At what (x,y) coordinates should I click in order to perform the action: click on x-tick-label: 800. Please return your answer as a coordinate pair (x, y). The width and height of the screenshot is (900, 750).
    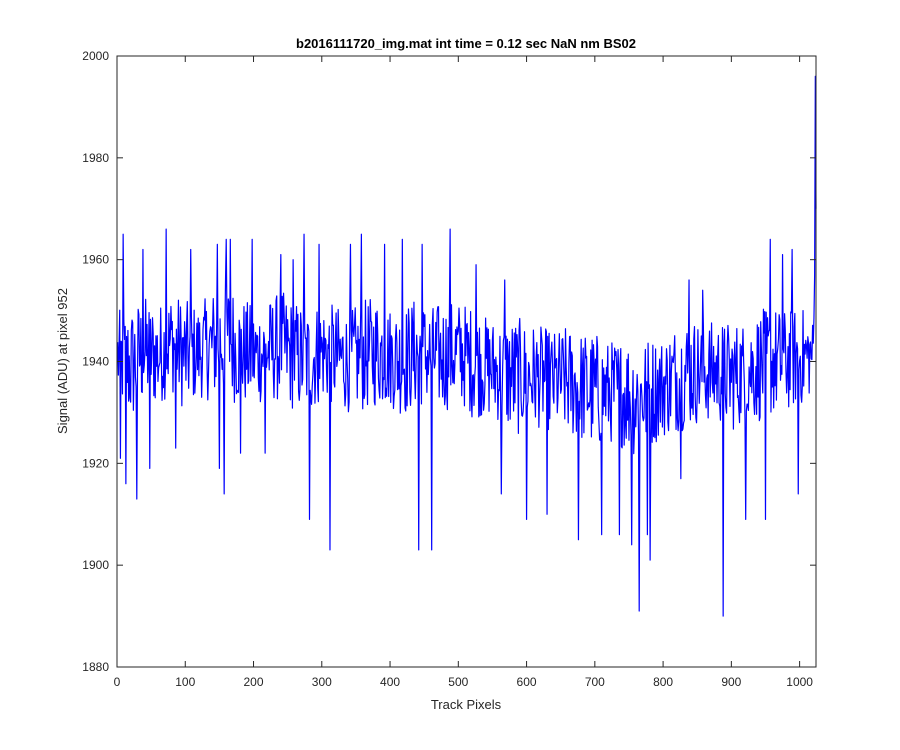
    Looking at the image, I should click on (663, 682).